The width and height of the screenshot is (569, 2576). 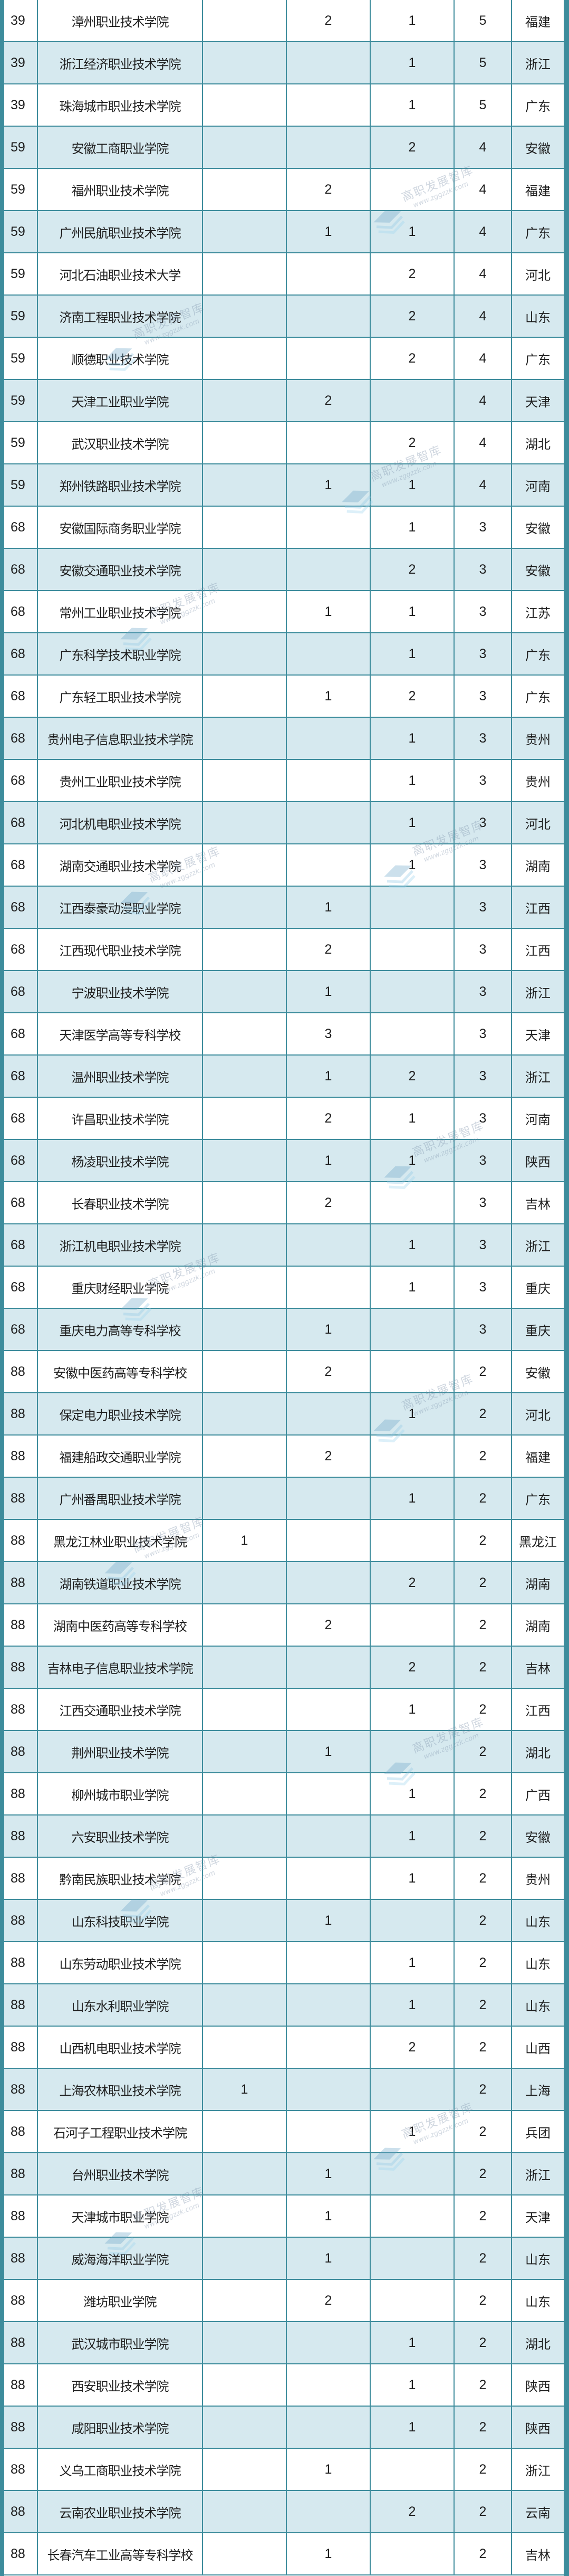 I want to click on school-name-cell: 义乌工商职业技术学院, so click(x=120, y=2469).